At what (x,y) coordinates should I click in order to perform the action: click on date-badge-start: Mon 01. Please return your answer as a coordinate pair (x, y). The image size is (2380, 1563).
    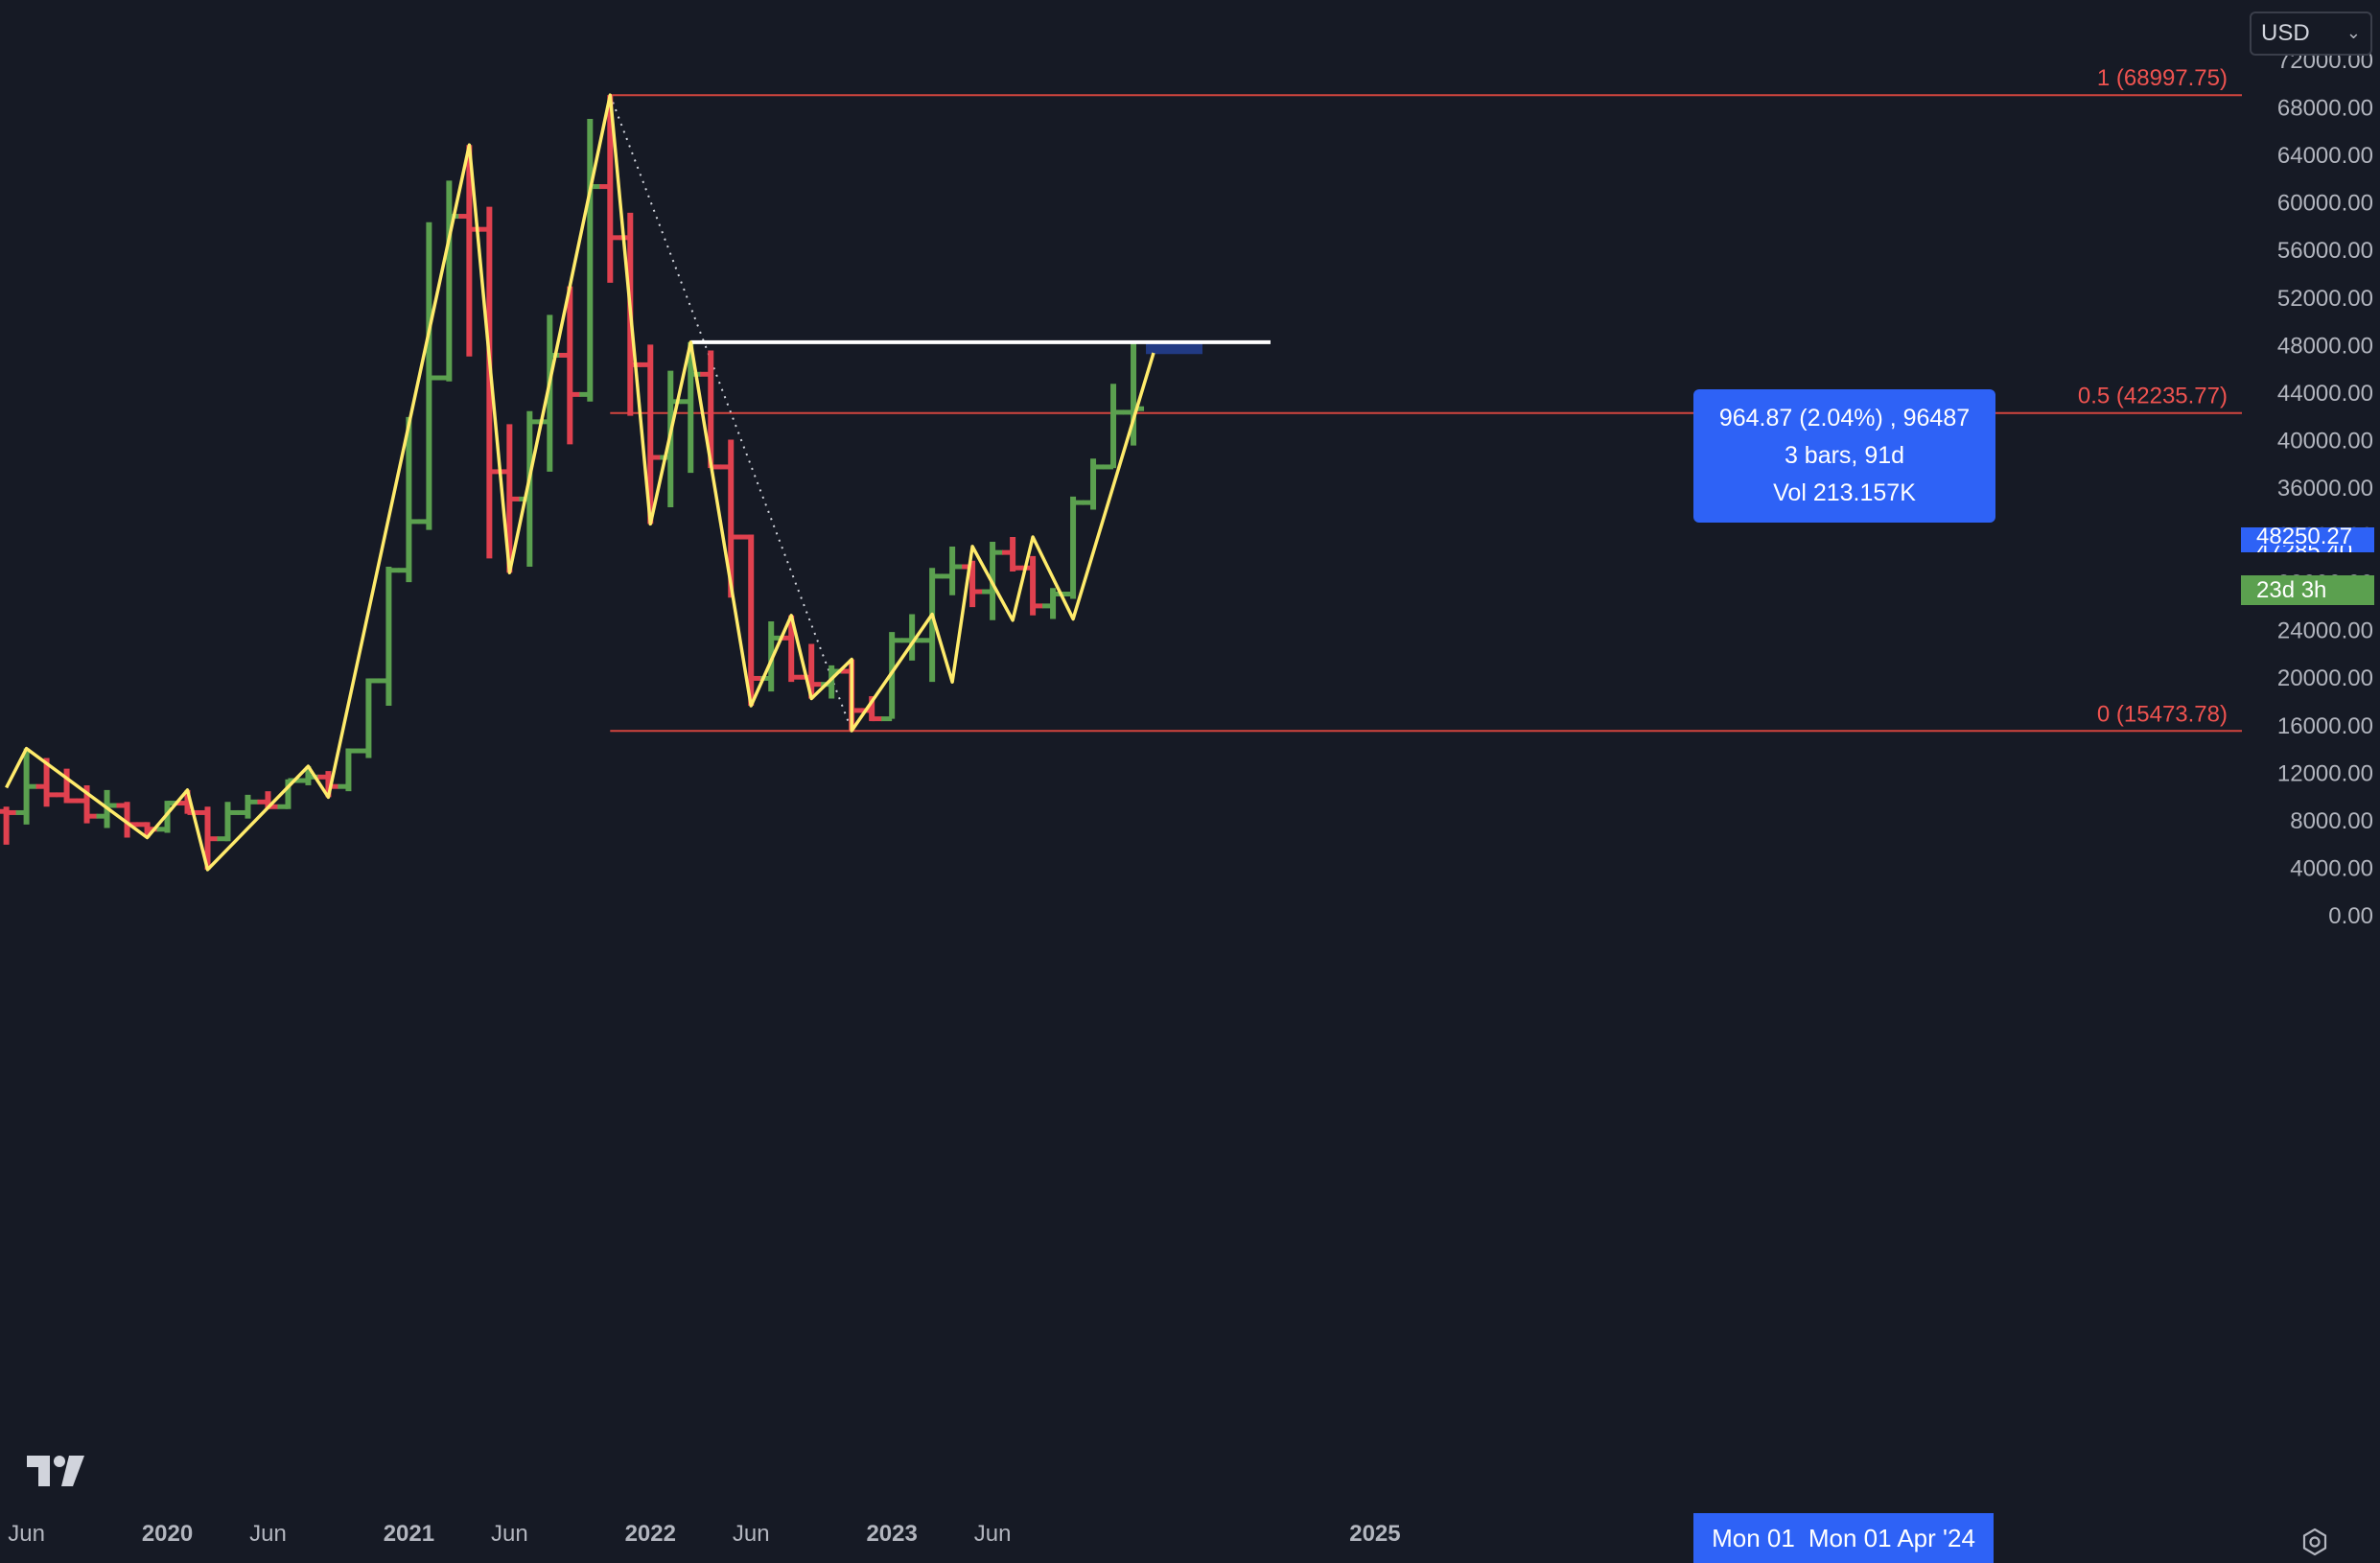
    Looking at the image, I should click on (1753, 1538).